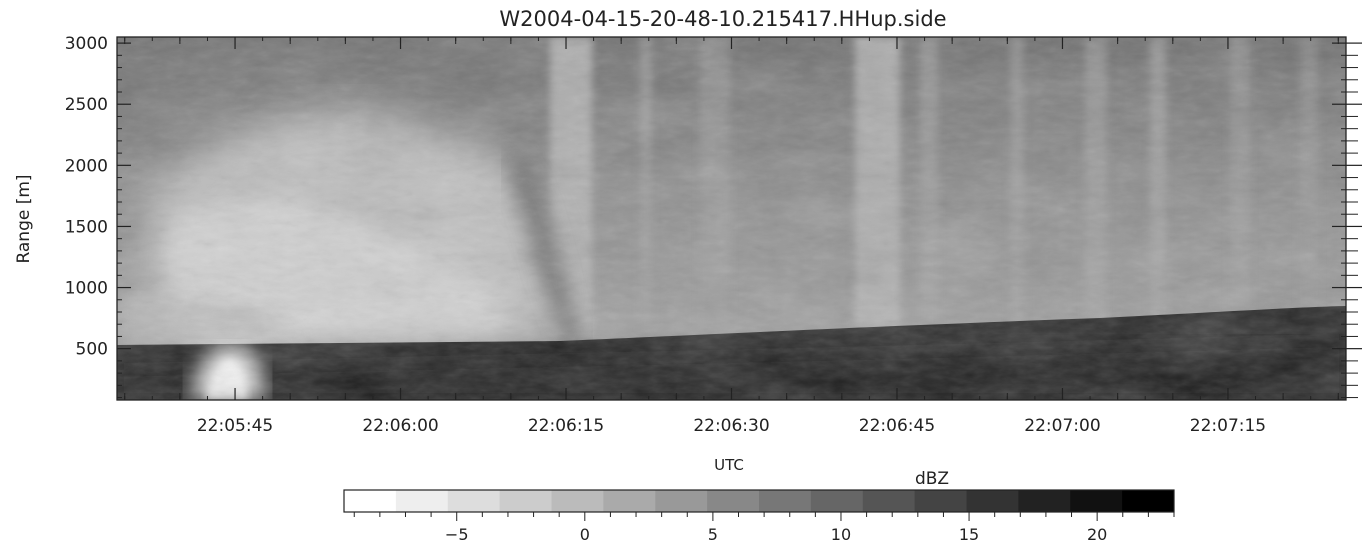 This screenshot has height=550, width=1362. I want to click on colorbar-tick-label: 10, so click(841, 534).